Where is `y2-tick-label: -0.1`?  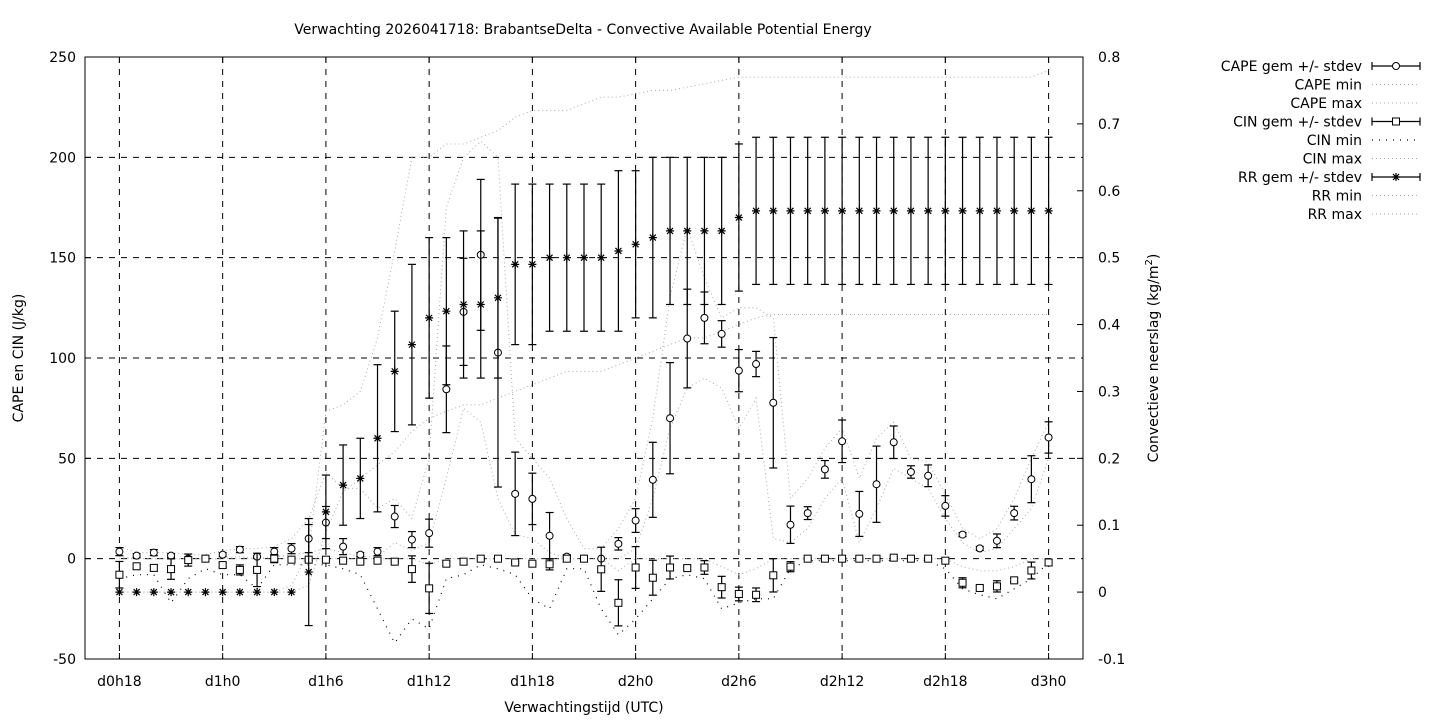 y2-tick-label: -0.1 is located at coordinates (1111, 660).